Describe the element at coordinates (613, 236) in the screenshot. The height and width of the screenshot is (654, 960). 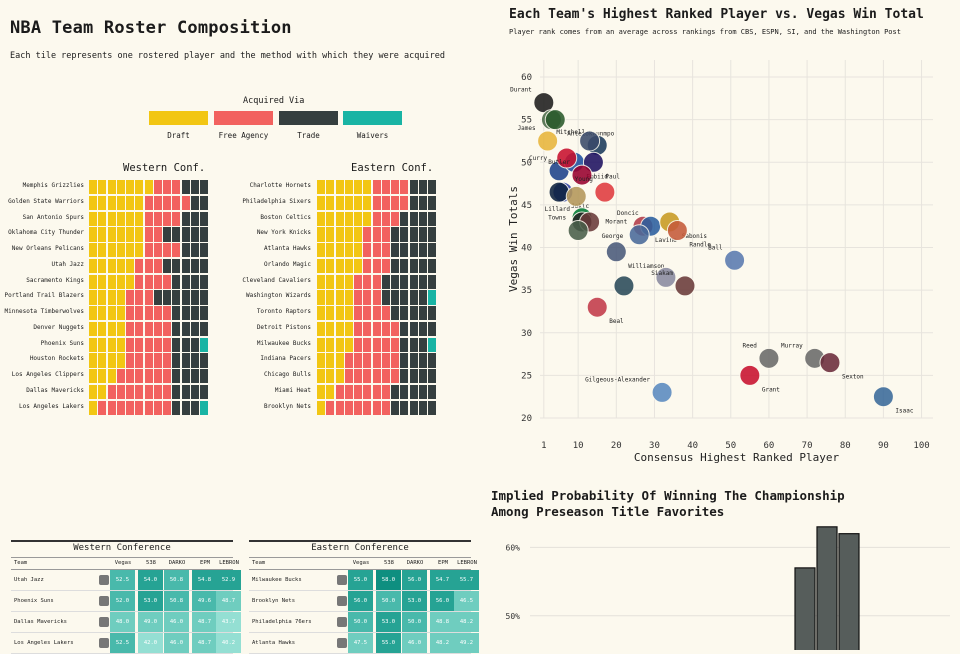
I see `point-label: George` at that location.